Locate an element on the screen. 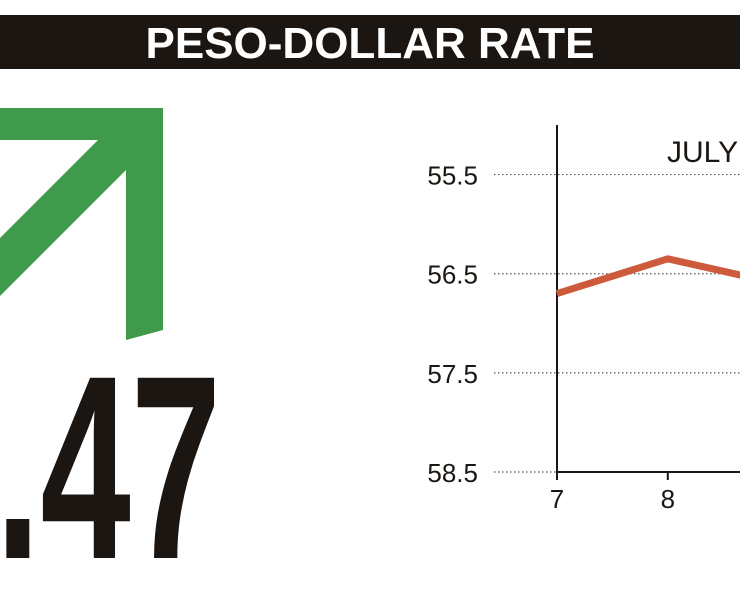 The height and width of the screenshot is (600, 740). title: PESO-DOLLAR RATE is located at coordinates (370, 43).